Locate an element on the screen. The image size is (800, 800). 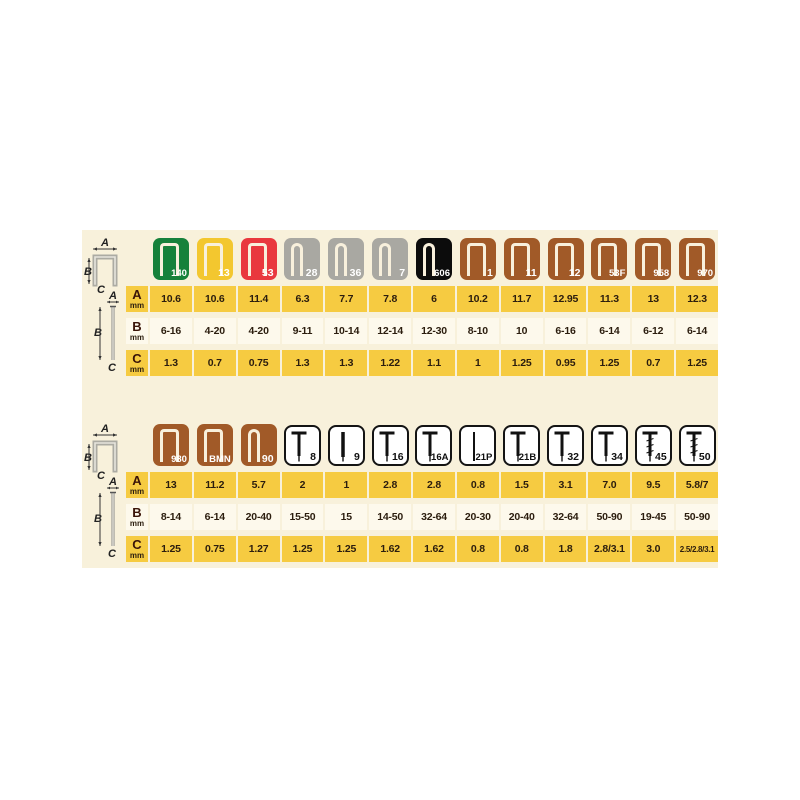
fastener-type-label: 11 is located at coordinates (531, 272).